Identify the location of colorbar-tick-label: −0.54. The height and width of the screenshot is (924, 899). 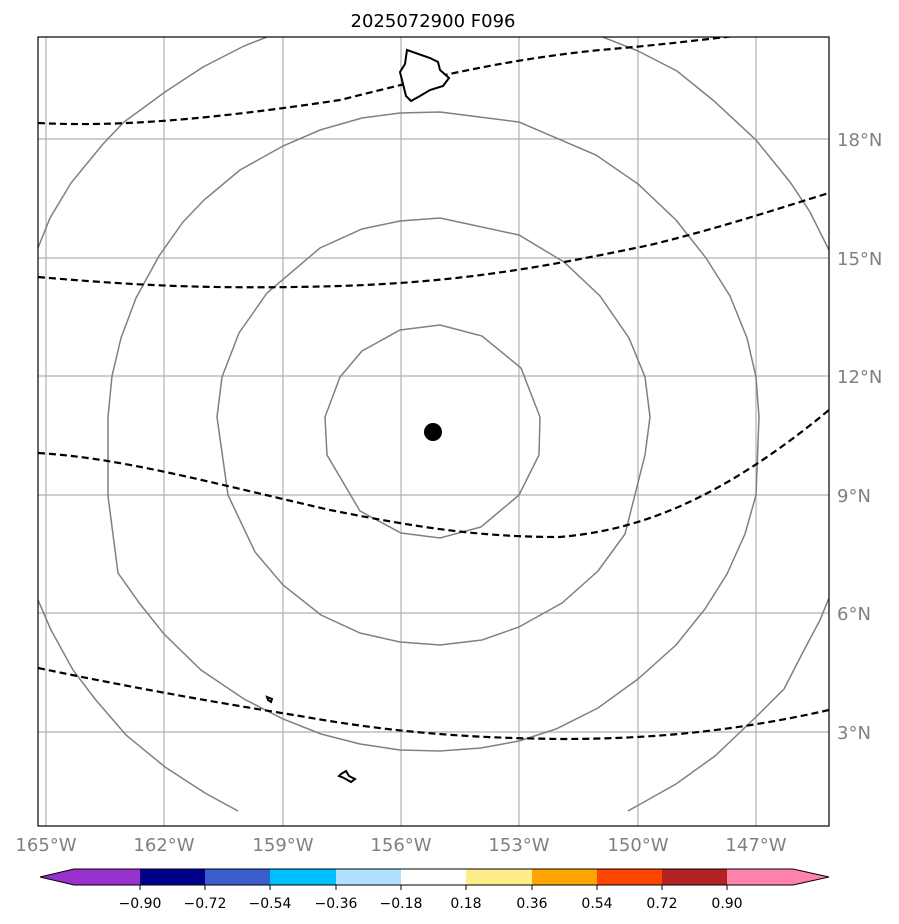
(270, 904).